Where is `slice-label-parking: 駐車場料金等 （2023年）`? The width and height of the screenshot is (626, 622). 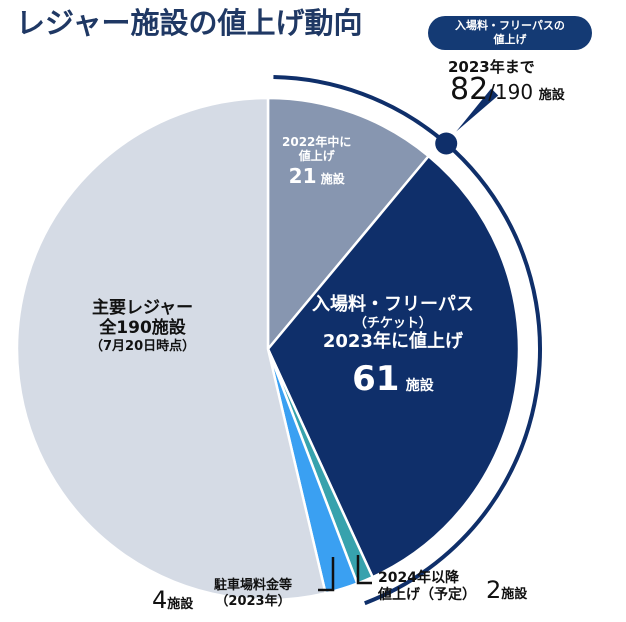
slice-label-parking: 駐車場料金等 （2023年） is located at coordinates (253, 593).